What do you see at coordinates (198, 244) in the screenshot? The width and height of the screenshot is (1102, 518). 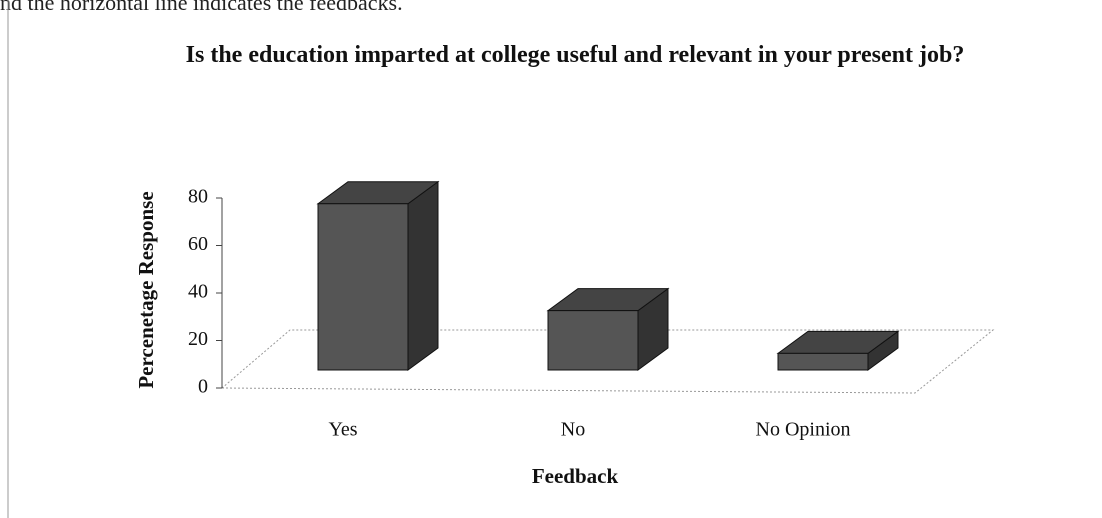 I see `y-tick-label: 60` at bounding box center [198, 244].